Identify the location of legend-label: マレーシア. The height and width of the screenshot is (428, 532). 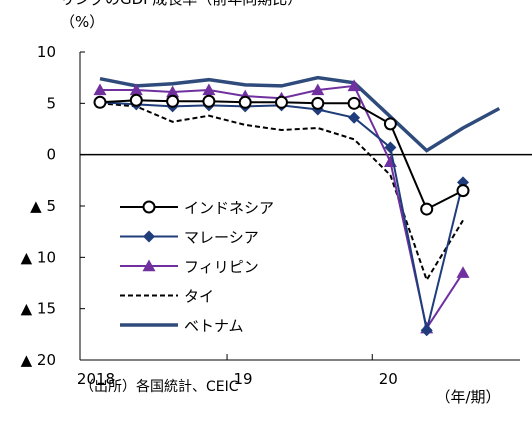
(221, 238).